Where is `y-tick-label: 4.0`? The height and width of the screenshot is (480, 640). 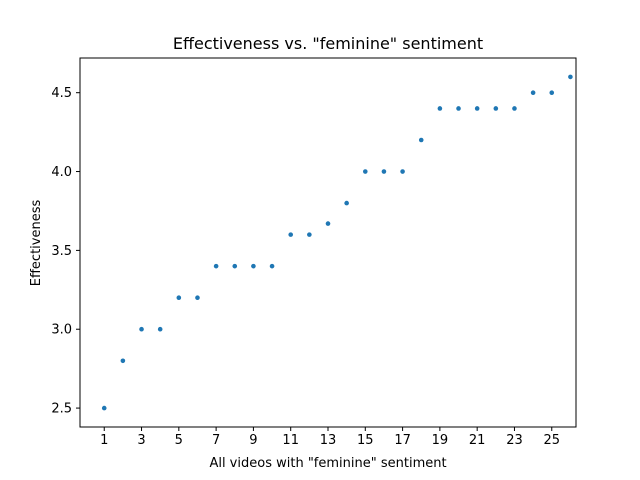 y-tick-label: 4.0 is located at coordinates (61, 172).